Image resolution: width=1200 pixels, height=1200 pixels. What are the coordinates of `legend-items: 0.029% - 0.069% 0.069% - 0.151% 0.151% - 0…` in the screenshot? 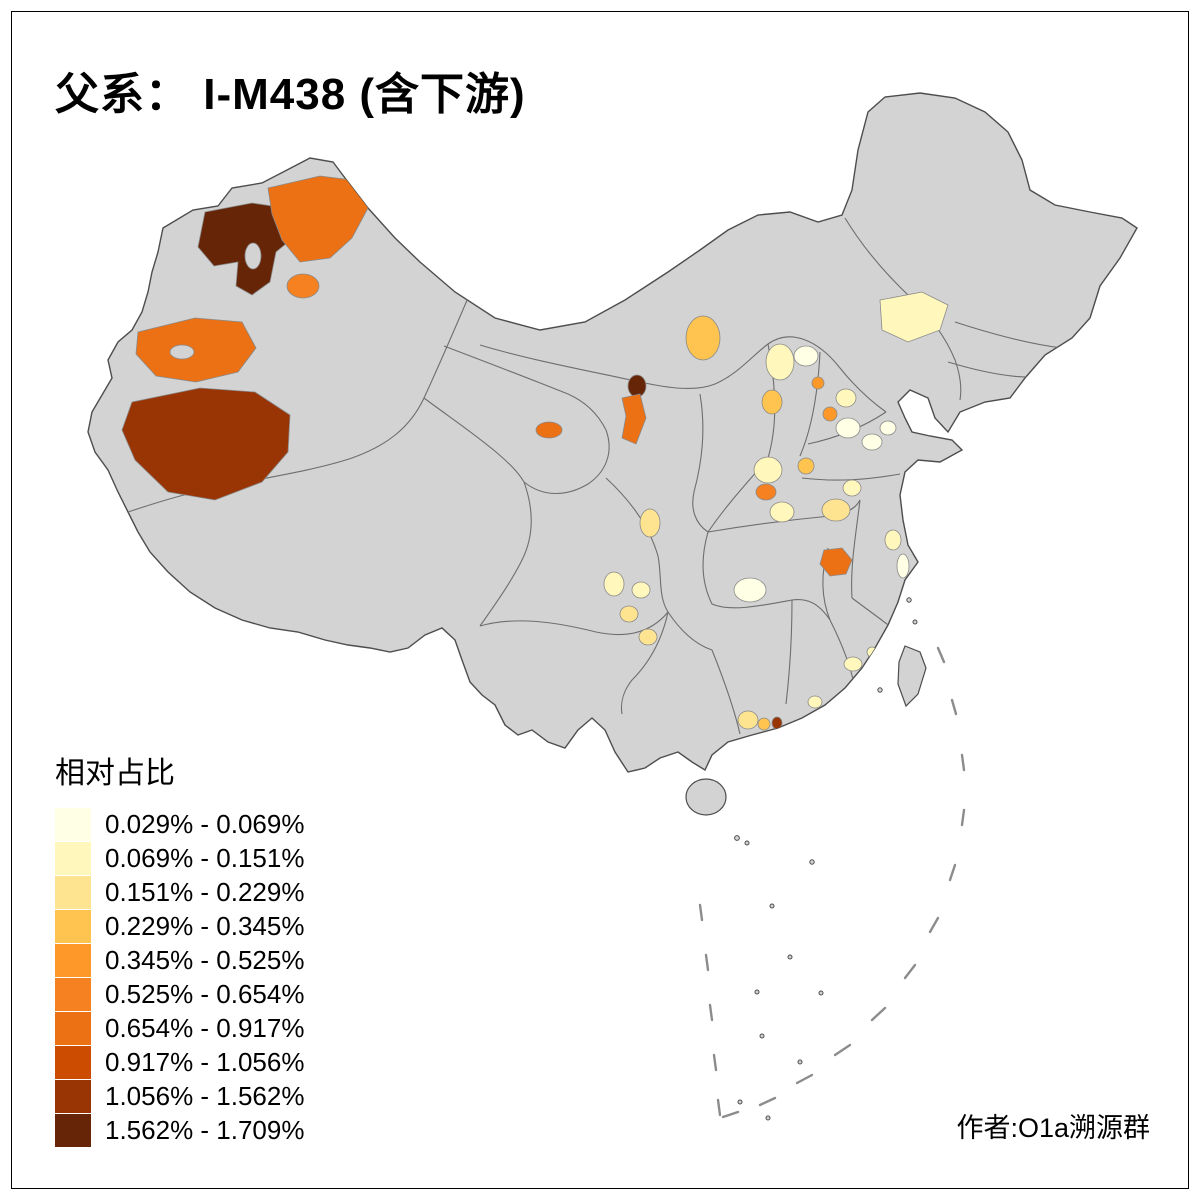 It's located at (179, 977).